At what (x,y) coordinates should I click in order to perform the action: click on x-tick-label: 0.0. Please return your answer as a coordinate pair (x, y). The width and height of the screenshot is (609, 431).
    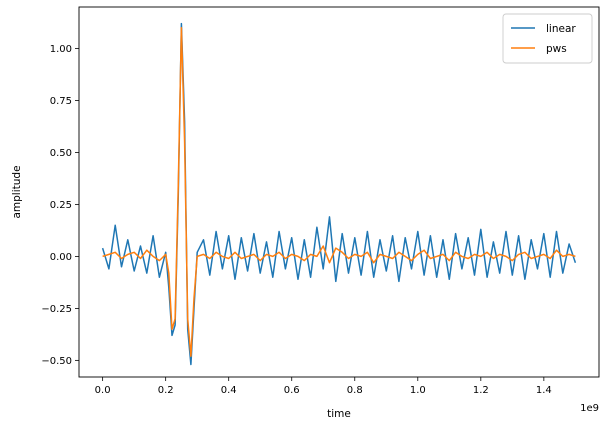
    Looking at the image, I should click on (103, 390).